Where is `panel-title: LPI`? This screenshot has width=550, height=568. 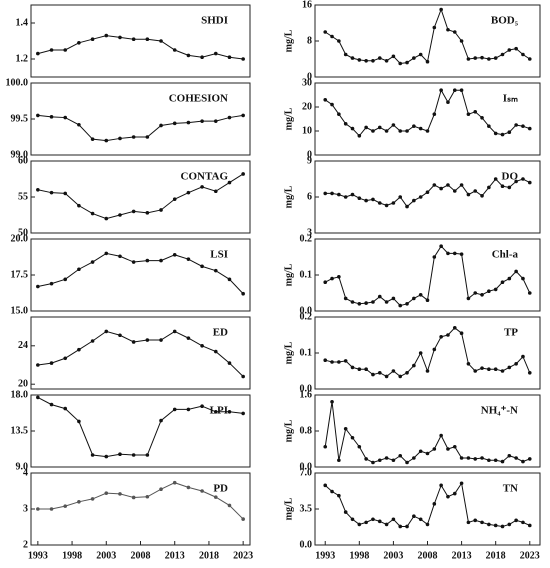
panel-title: LPI is located at coordinates (219, 411).